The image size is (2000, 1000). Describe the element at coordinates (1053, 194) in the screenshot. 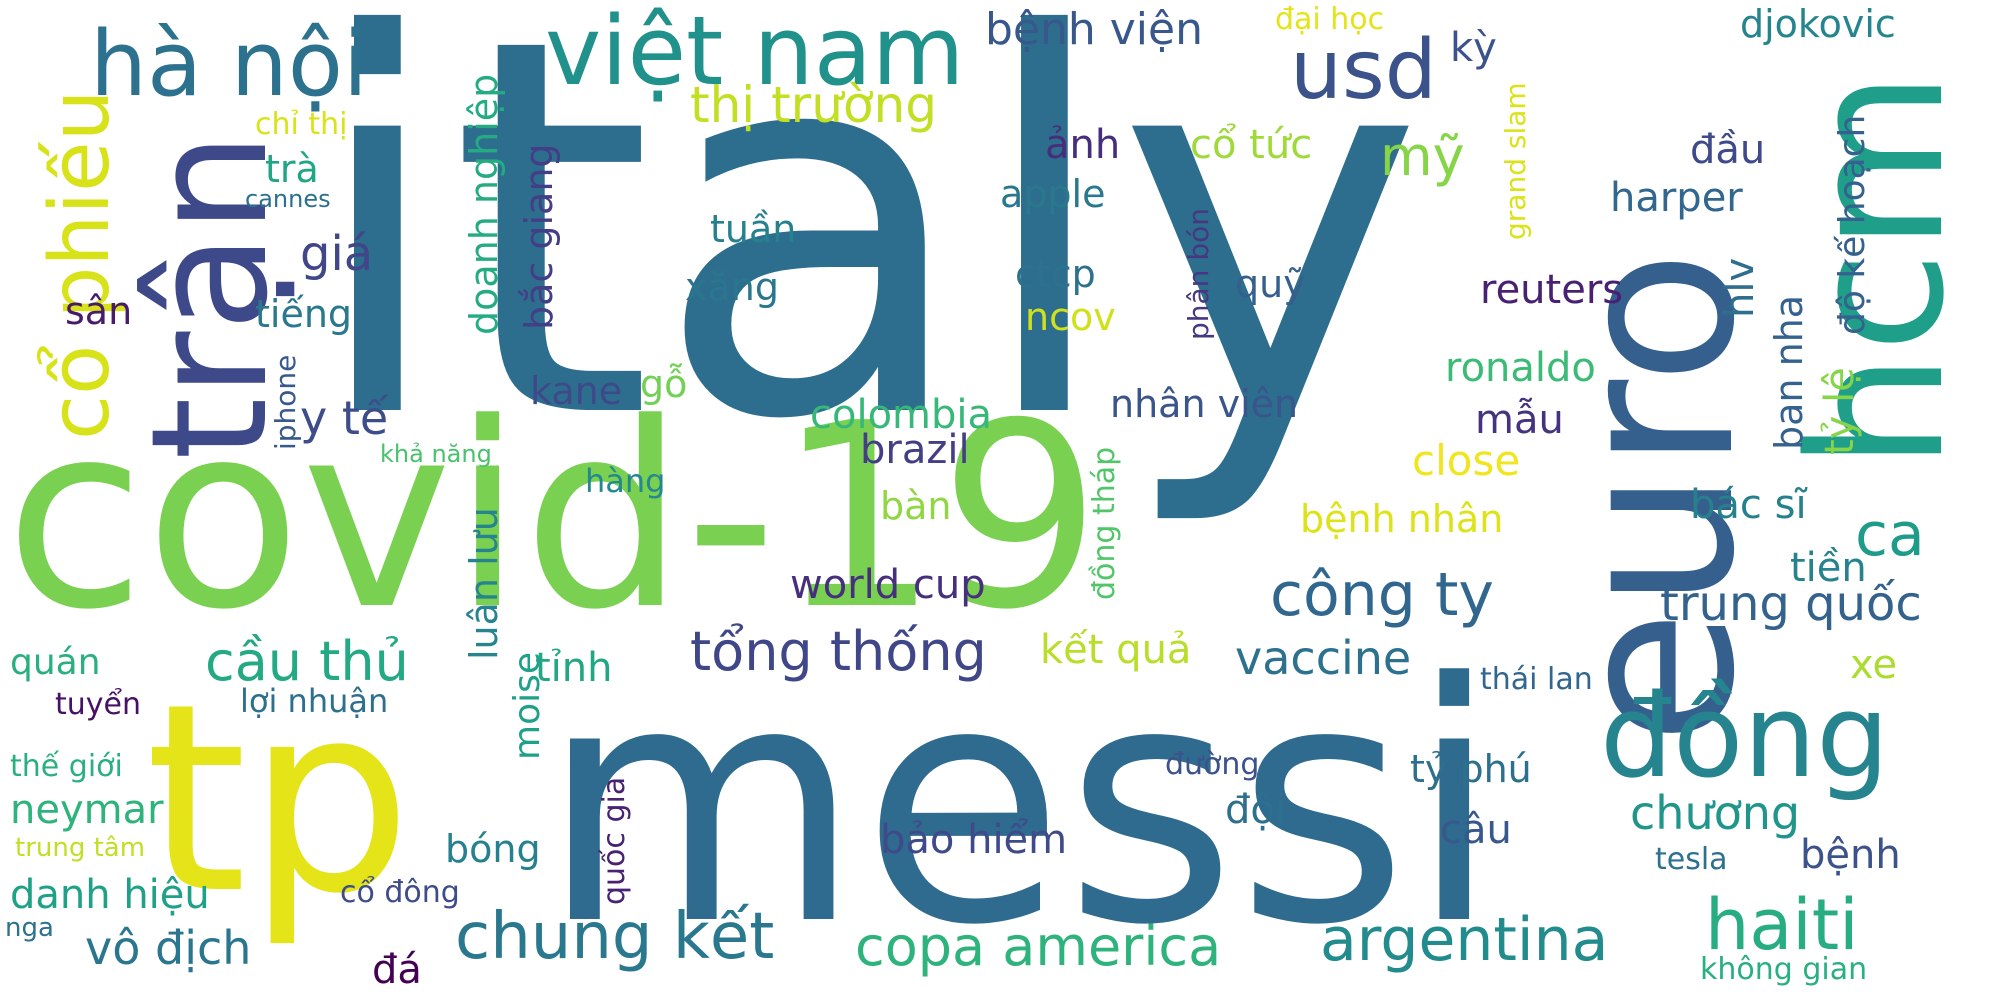

I see `word-apple: apple` at that location.